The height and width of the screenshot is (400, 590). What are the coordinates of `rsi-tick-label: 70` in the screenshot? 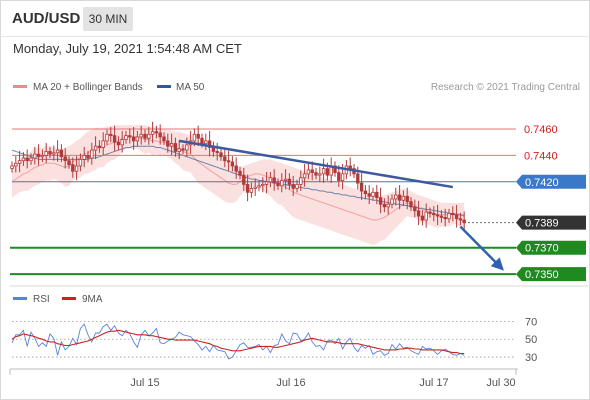 It's located at (531, 322).